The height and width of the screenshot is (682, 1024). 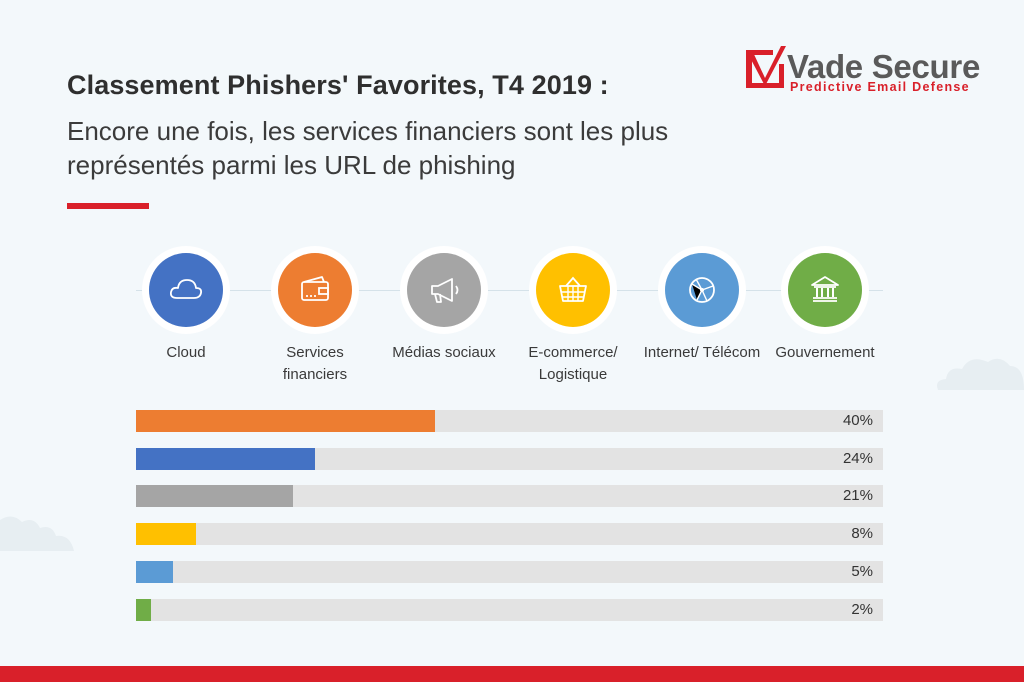 What do you see at coordinates (315, 363) in the screenshot?
I see `category-label: Services financiers` at bounding box center [315, 363].